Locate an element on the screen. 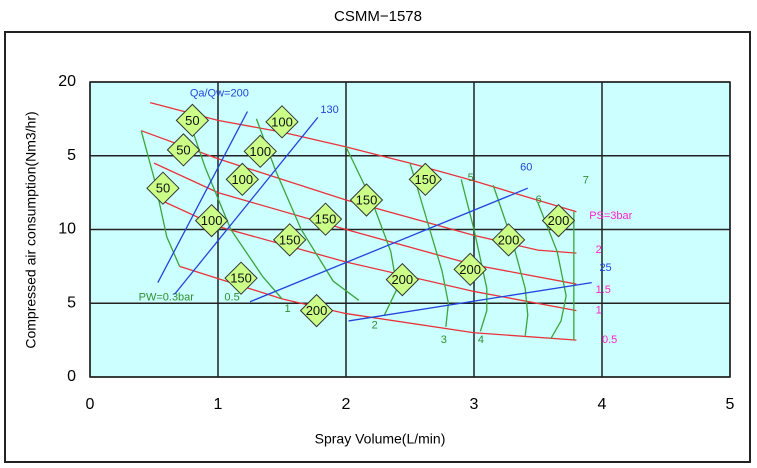 This screenshot has width=757, height=468. line-label: 130 is located at coordinates (329, 110).